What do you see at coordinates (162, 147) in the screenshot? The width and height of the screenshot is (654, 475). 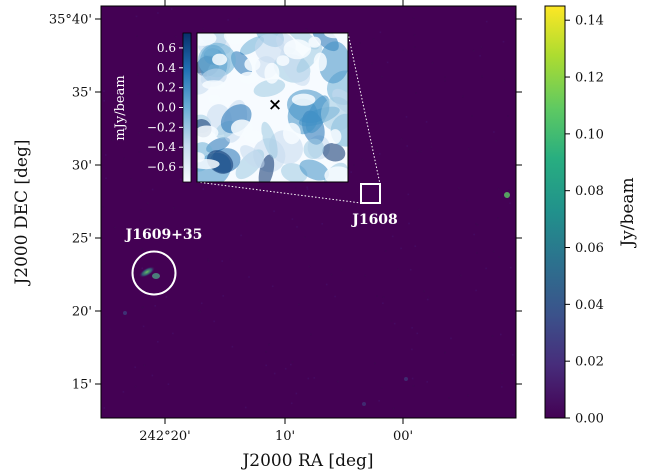 I see `inset-colorbar-tick-label: −0.4` at bounding box center [162, 147].